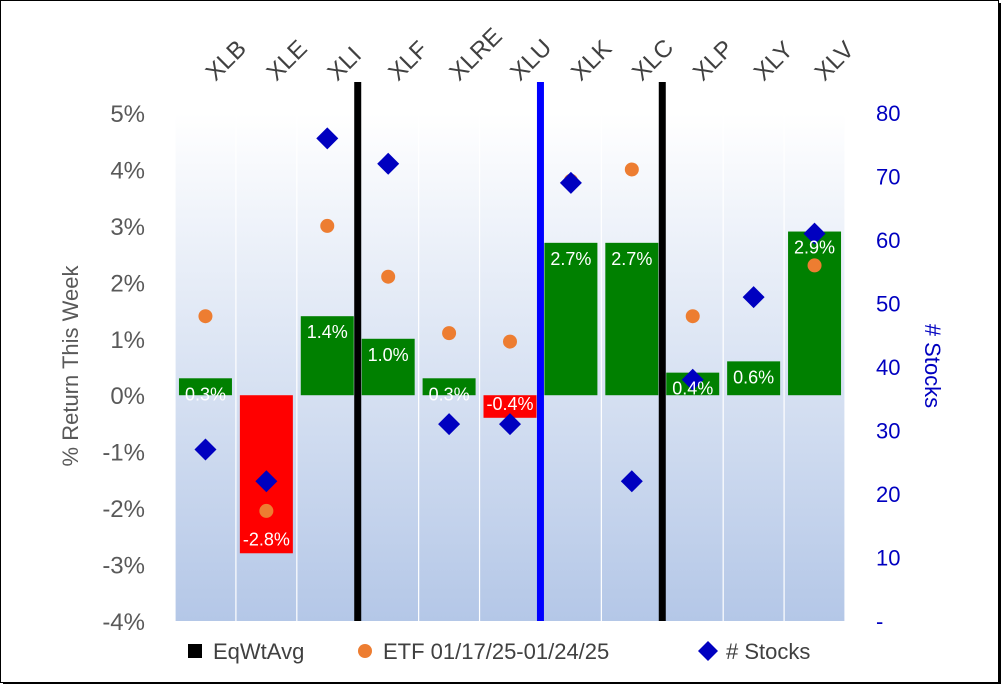 This screenshot has width=1001, height=691. I want to click on y-tick-label: -1%, so click(123, 453).